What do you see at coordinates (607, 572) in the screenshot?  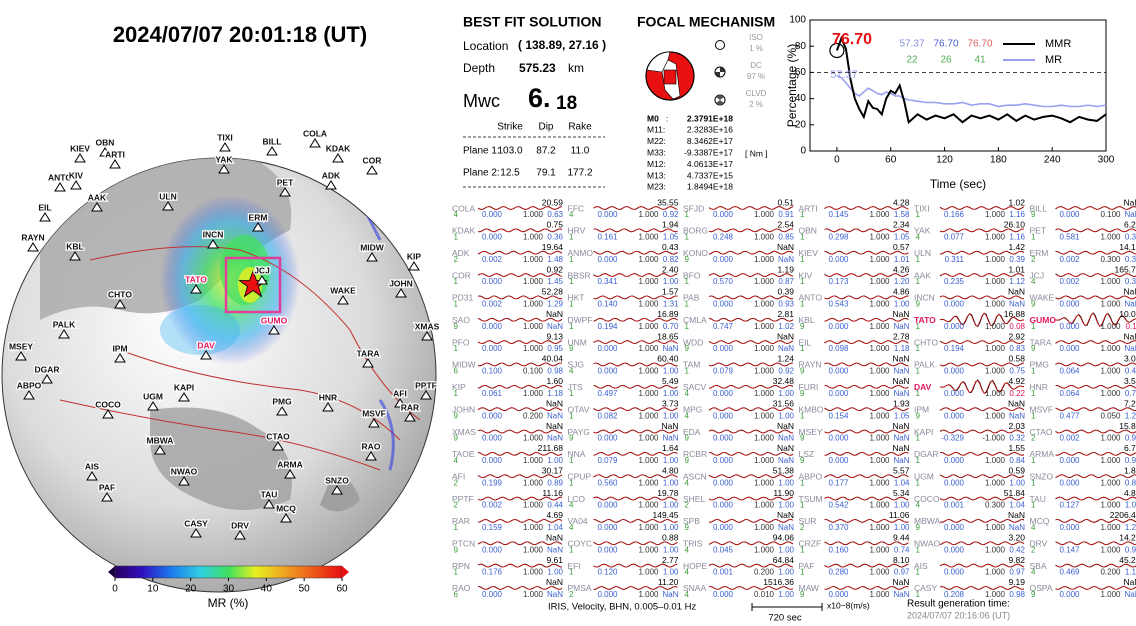 I see `station-stat: 0.120` at bounding box center [607, 572].